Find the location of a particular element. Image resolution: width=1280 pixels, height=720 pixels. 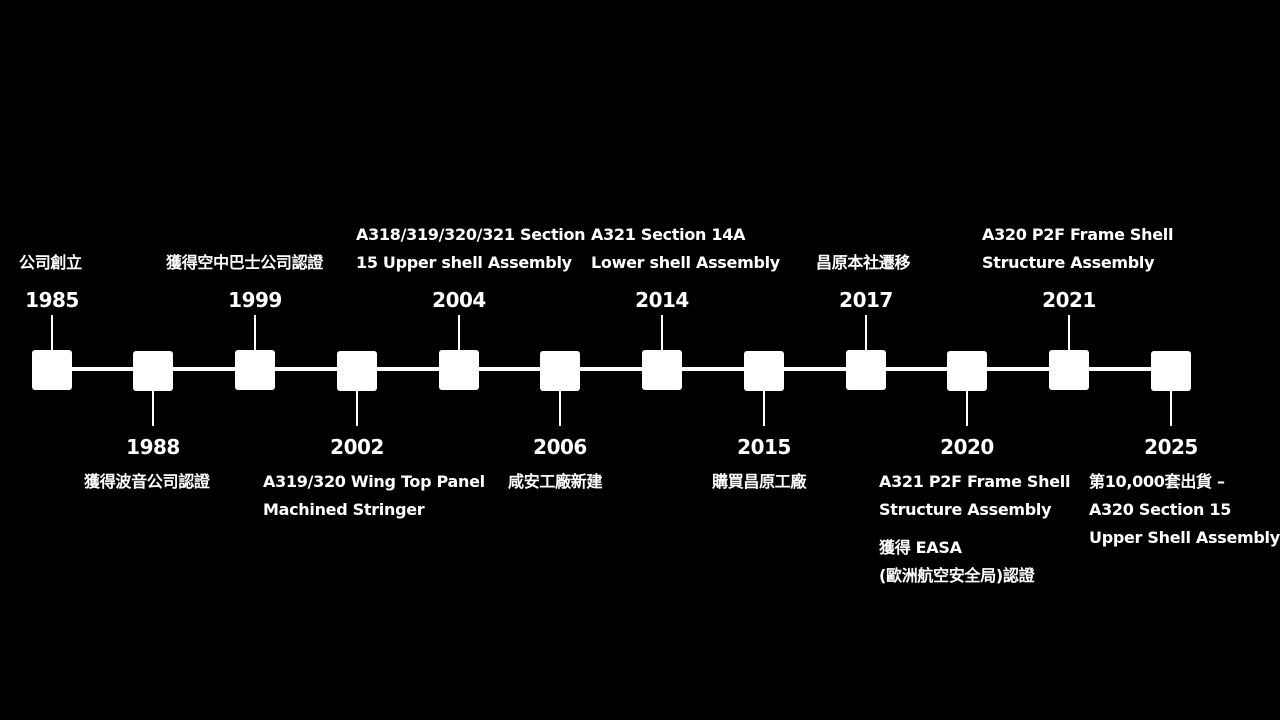

description-line: Machined Stringer is located at coordinates (344, 509).